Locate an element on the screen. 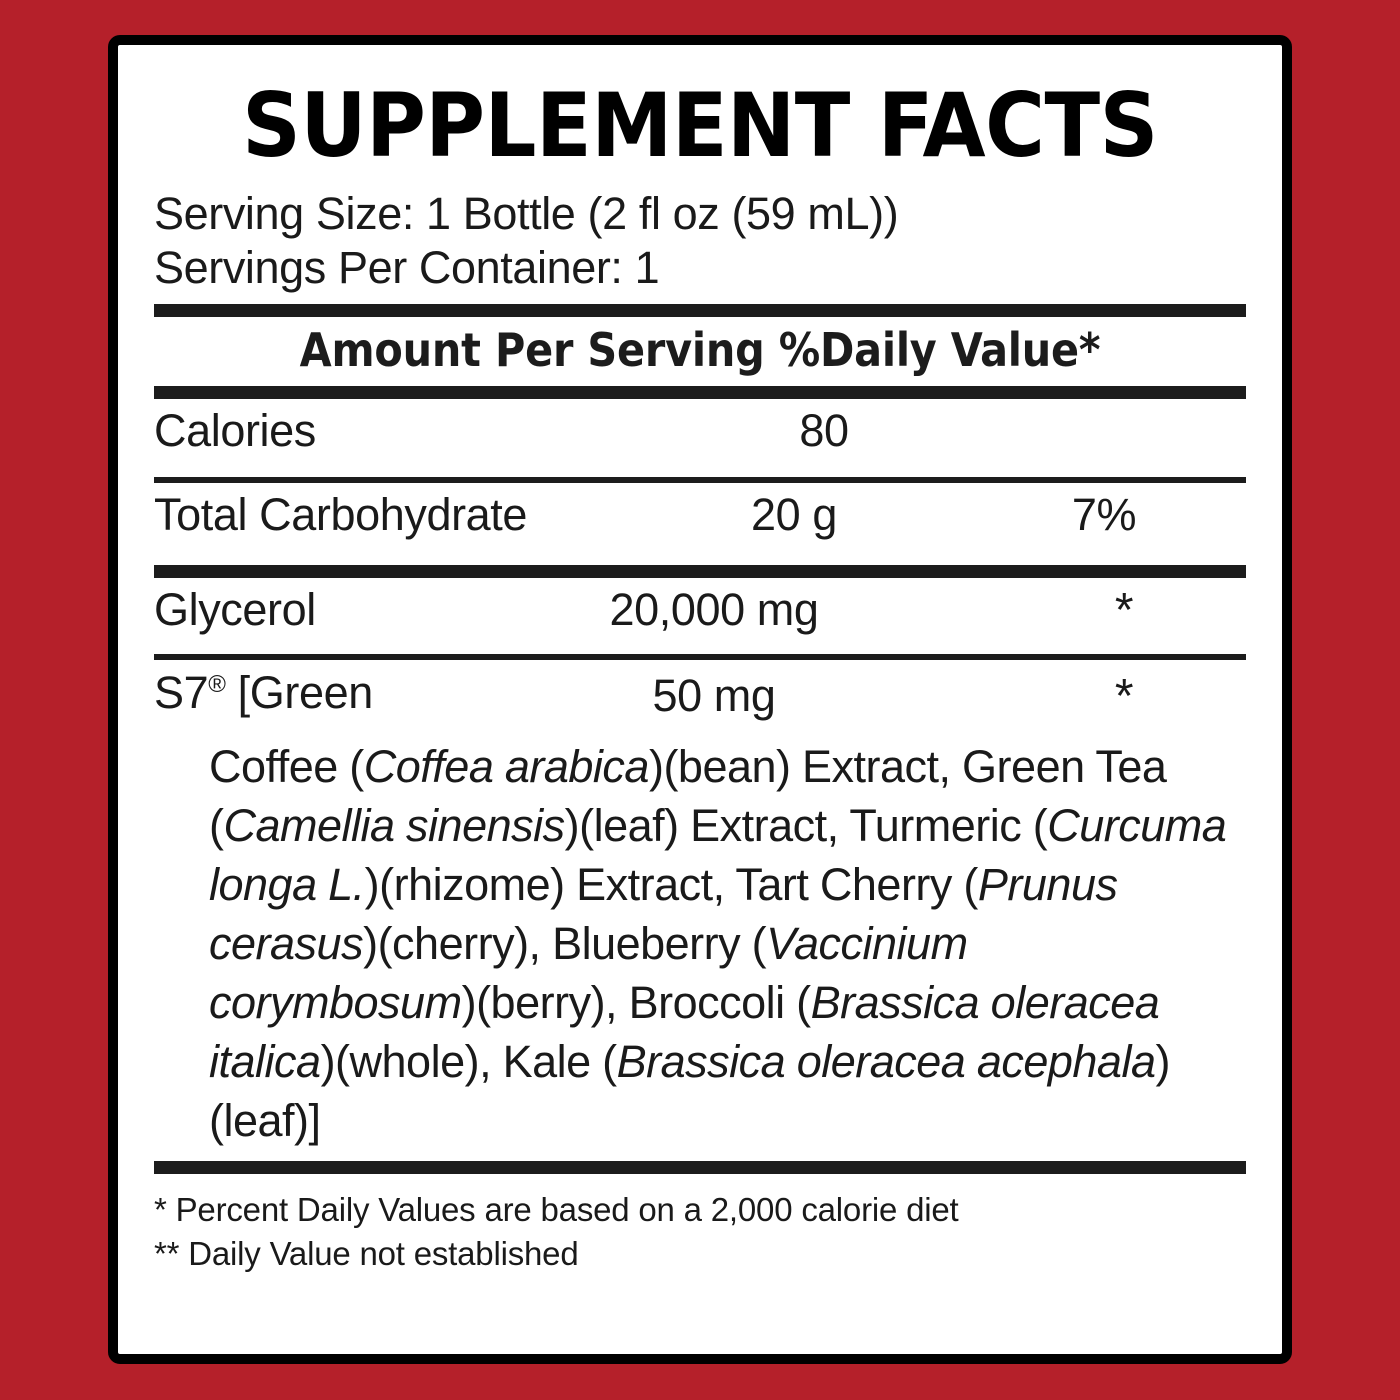 Image resolution: width=1400 pixels, height=1400 pixels. s7-name-suffix: [Green is located at coordinates (299, 693).